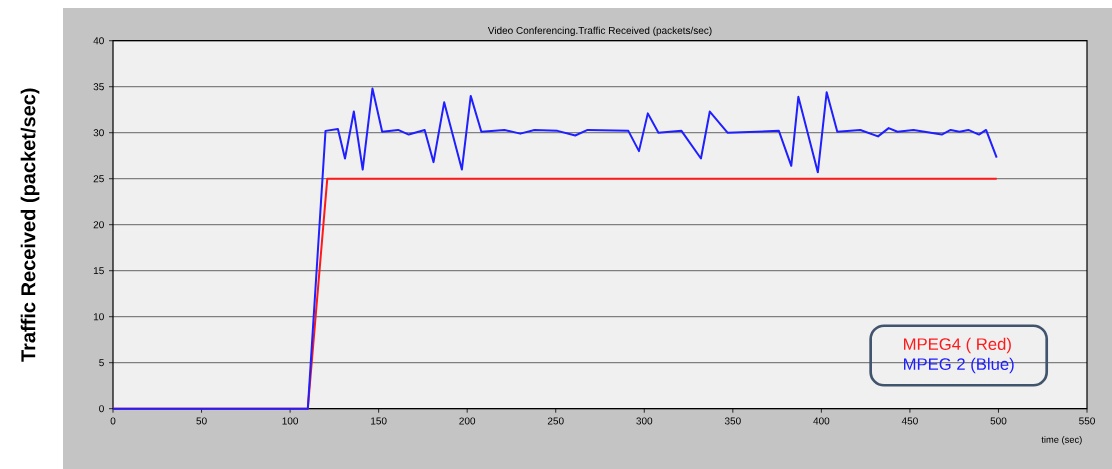  I want to click on x-tick-label: 300, so click(644, 421).